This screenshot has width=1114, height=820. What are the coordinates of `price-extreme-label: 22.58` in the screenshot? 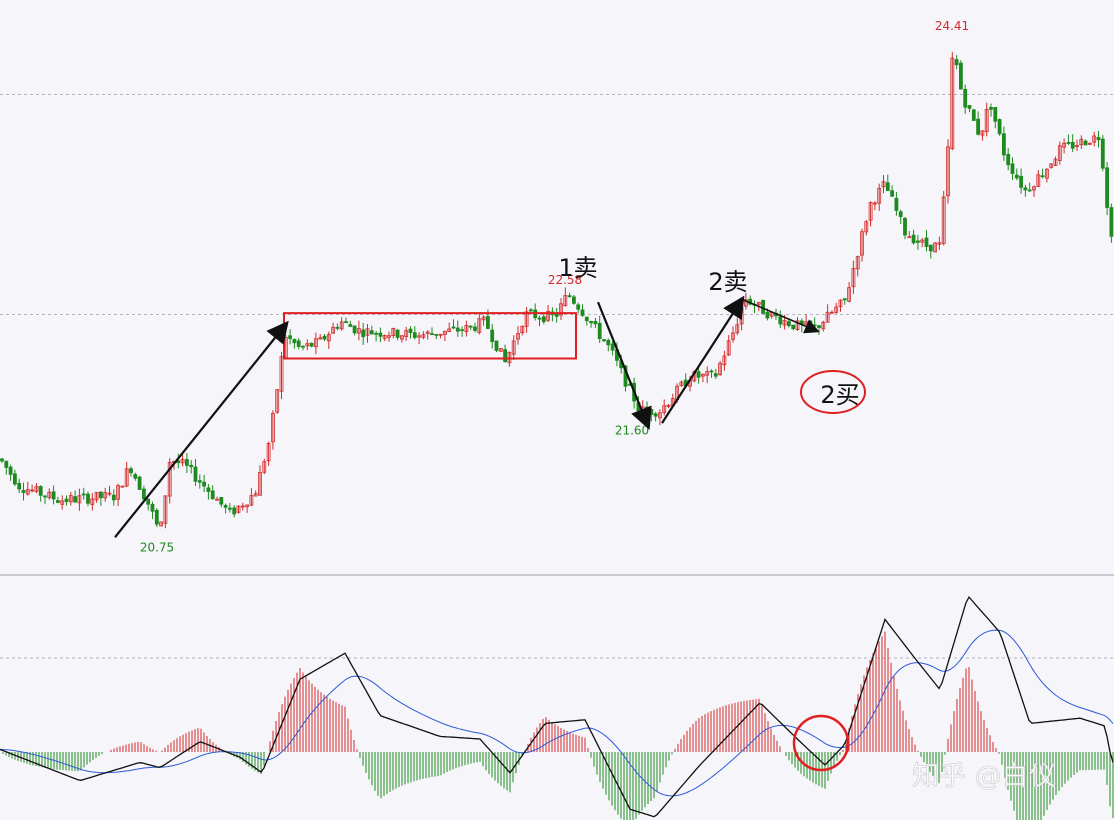 It's located at (565, 280).